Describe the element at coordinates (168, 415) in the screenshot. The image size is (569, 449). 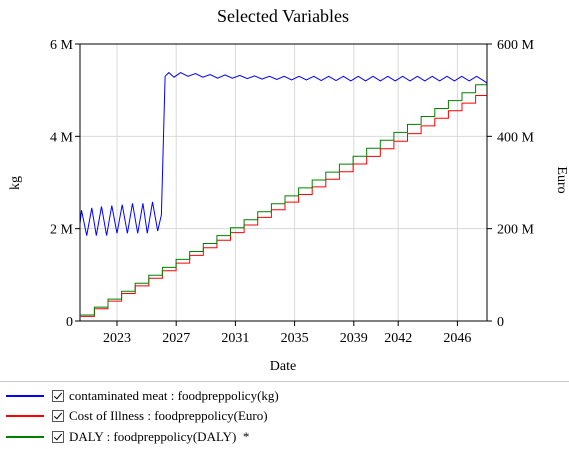
I see `legend-label: Cost of Illness : foodpreppolicy(Euro)` at that location.